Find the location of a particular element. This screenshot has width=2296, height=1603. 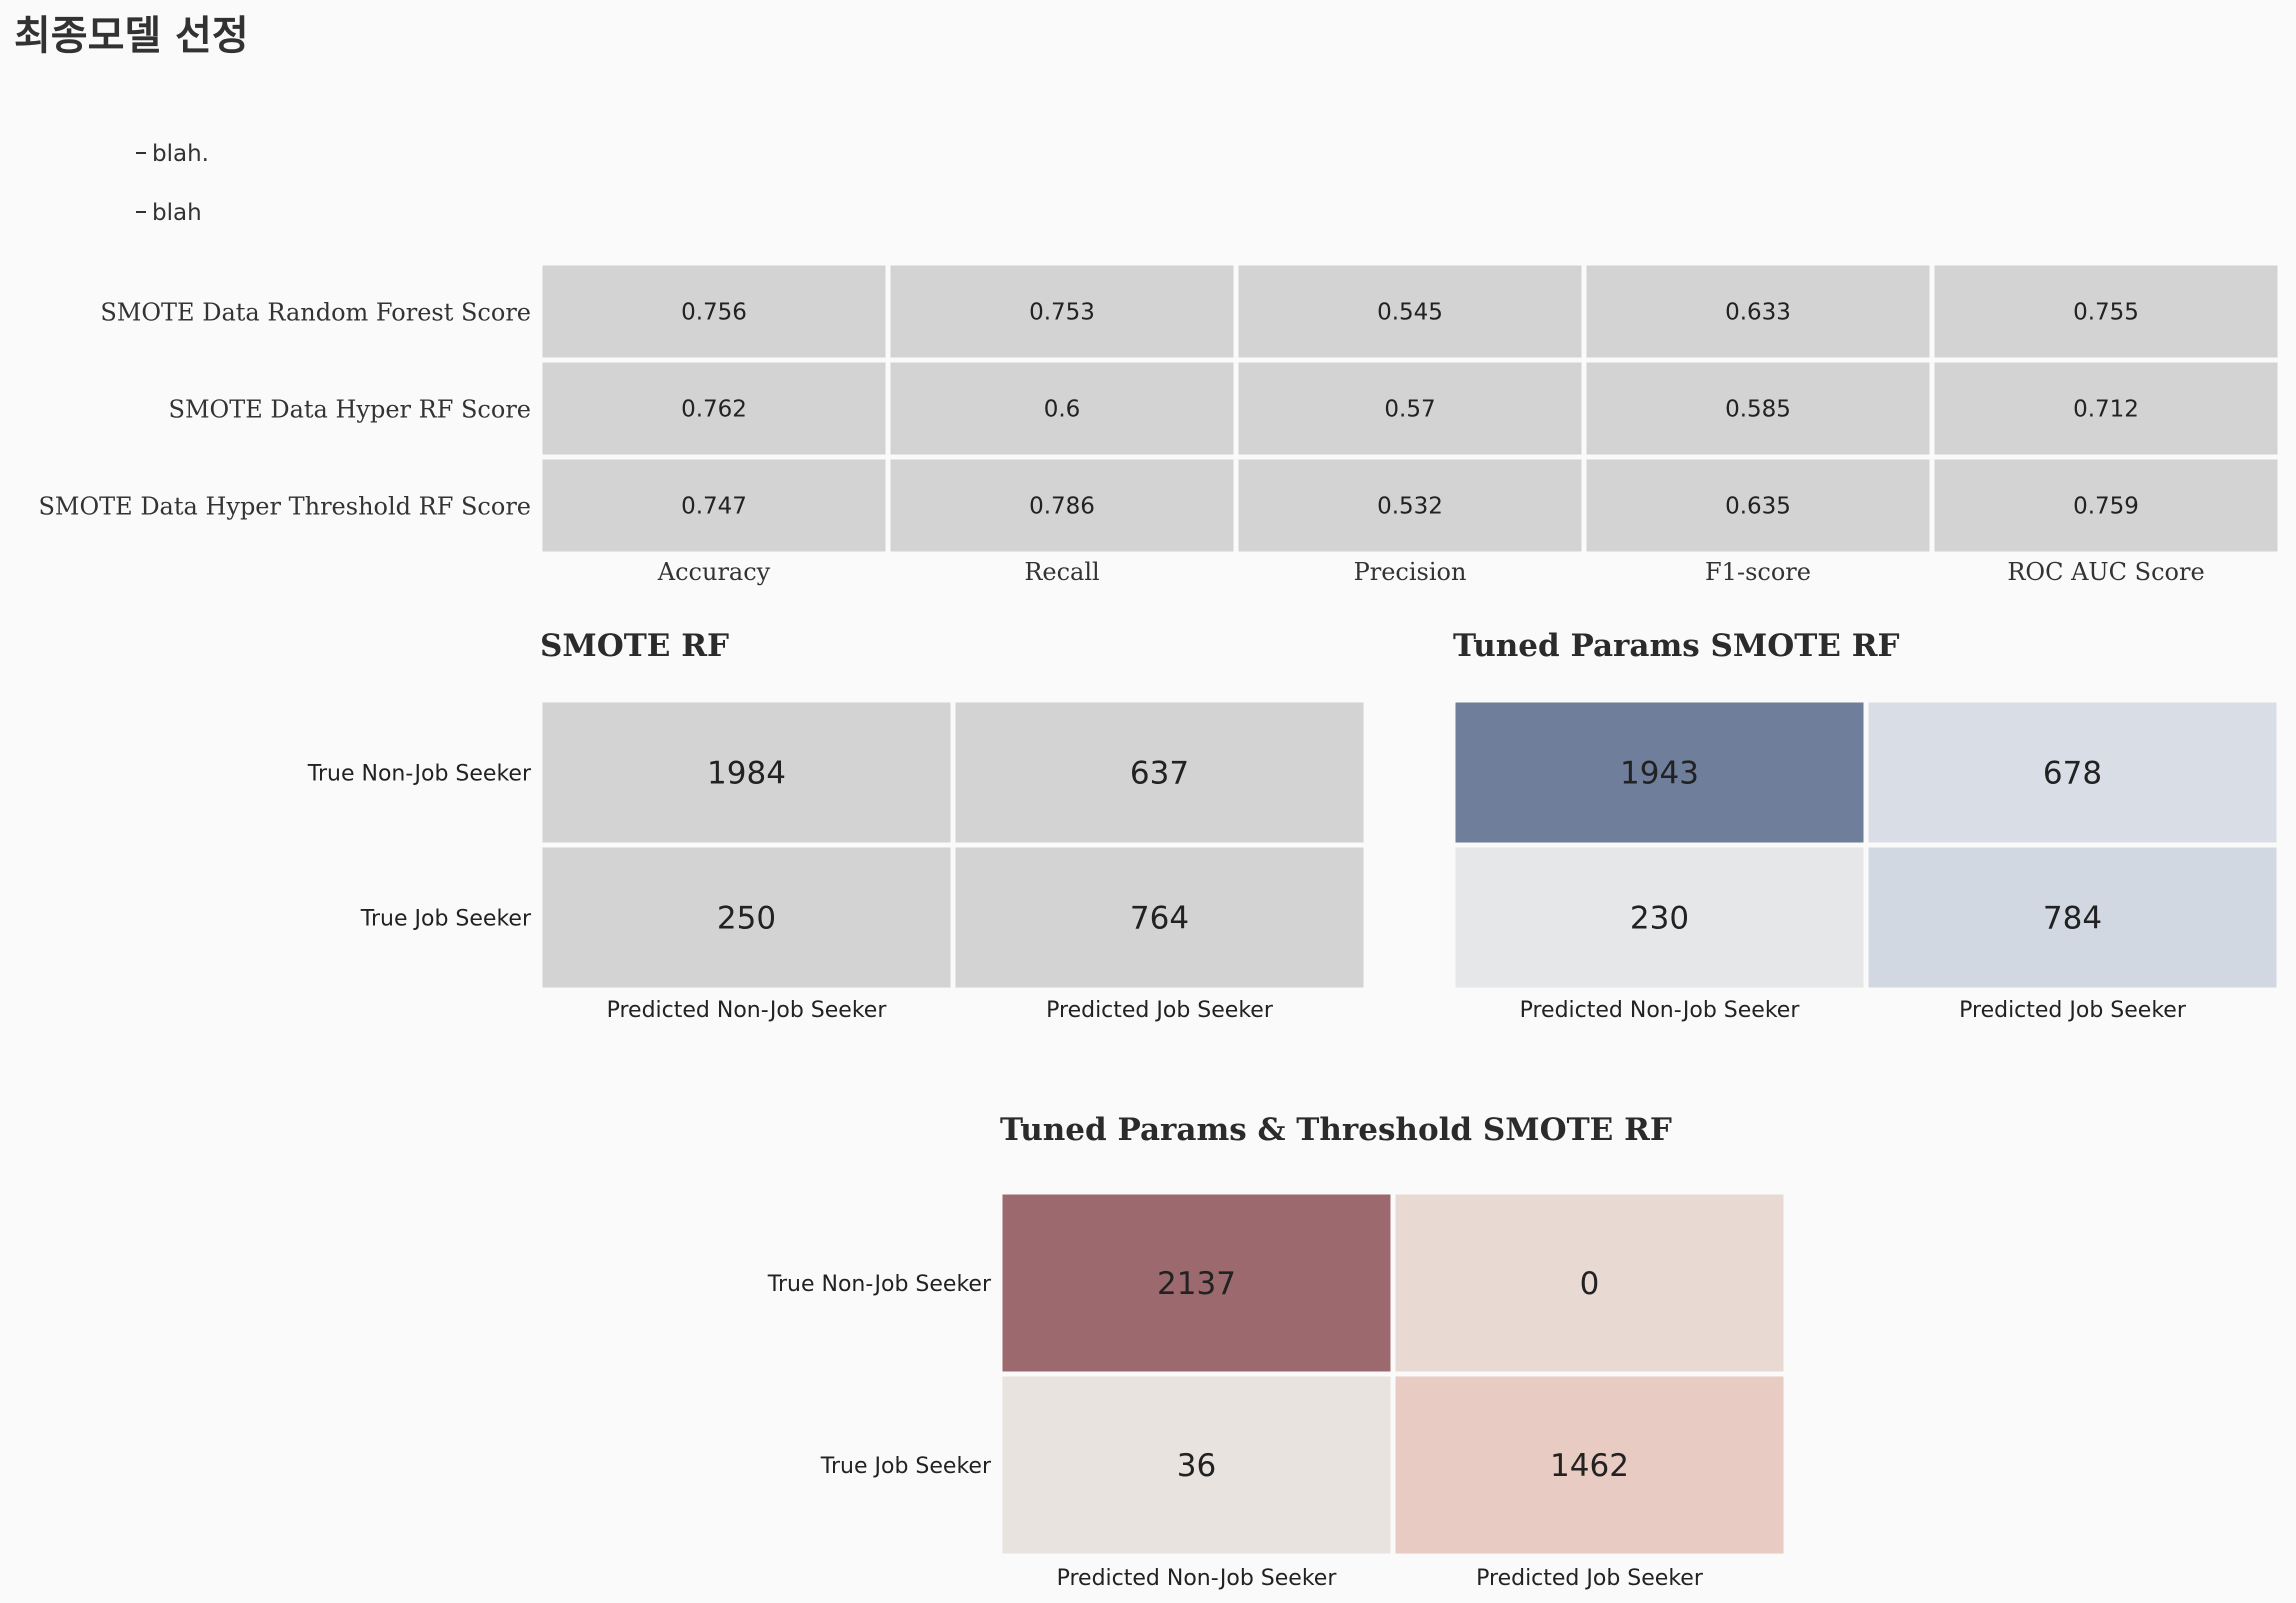

matrix-value: 36 is located at coordinates (1196, 1466).